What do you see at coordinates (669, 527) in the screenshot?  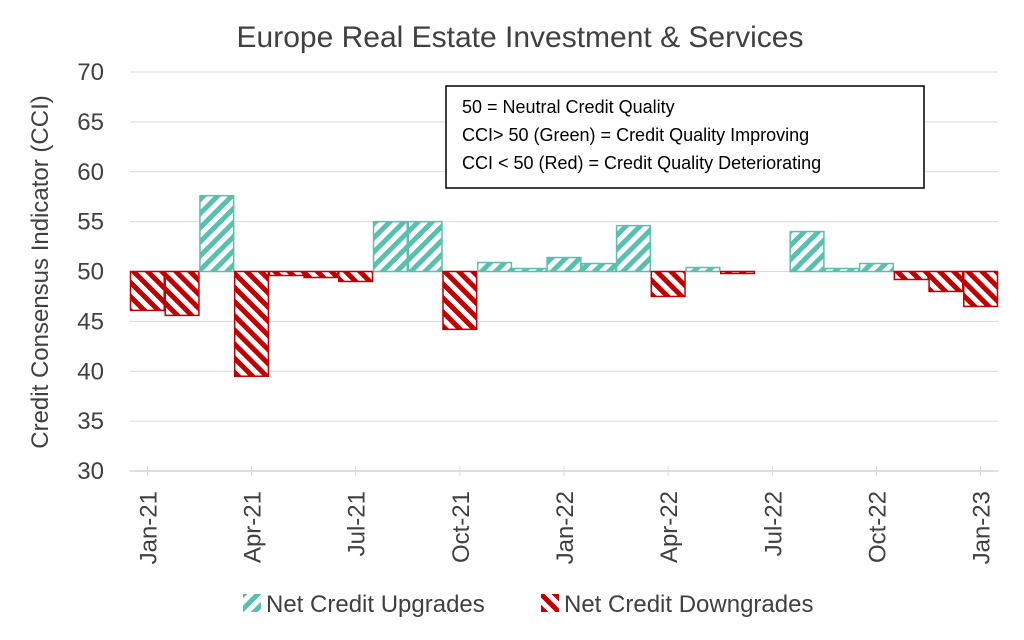 I see `x-tick-label-apr-22: Apr-22` at bounding box center [669, 527].